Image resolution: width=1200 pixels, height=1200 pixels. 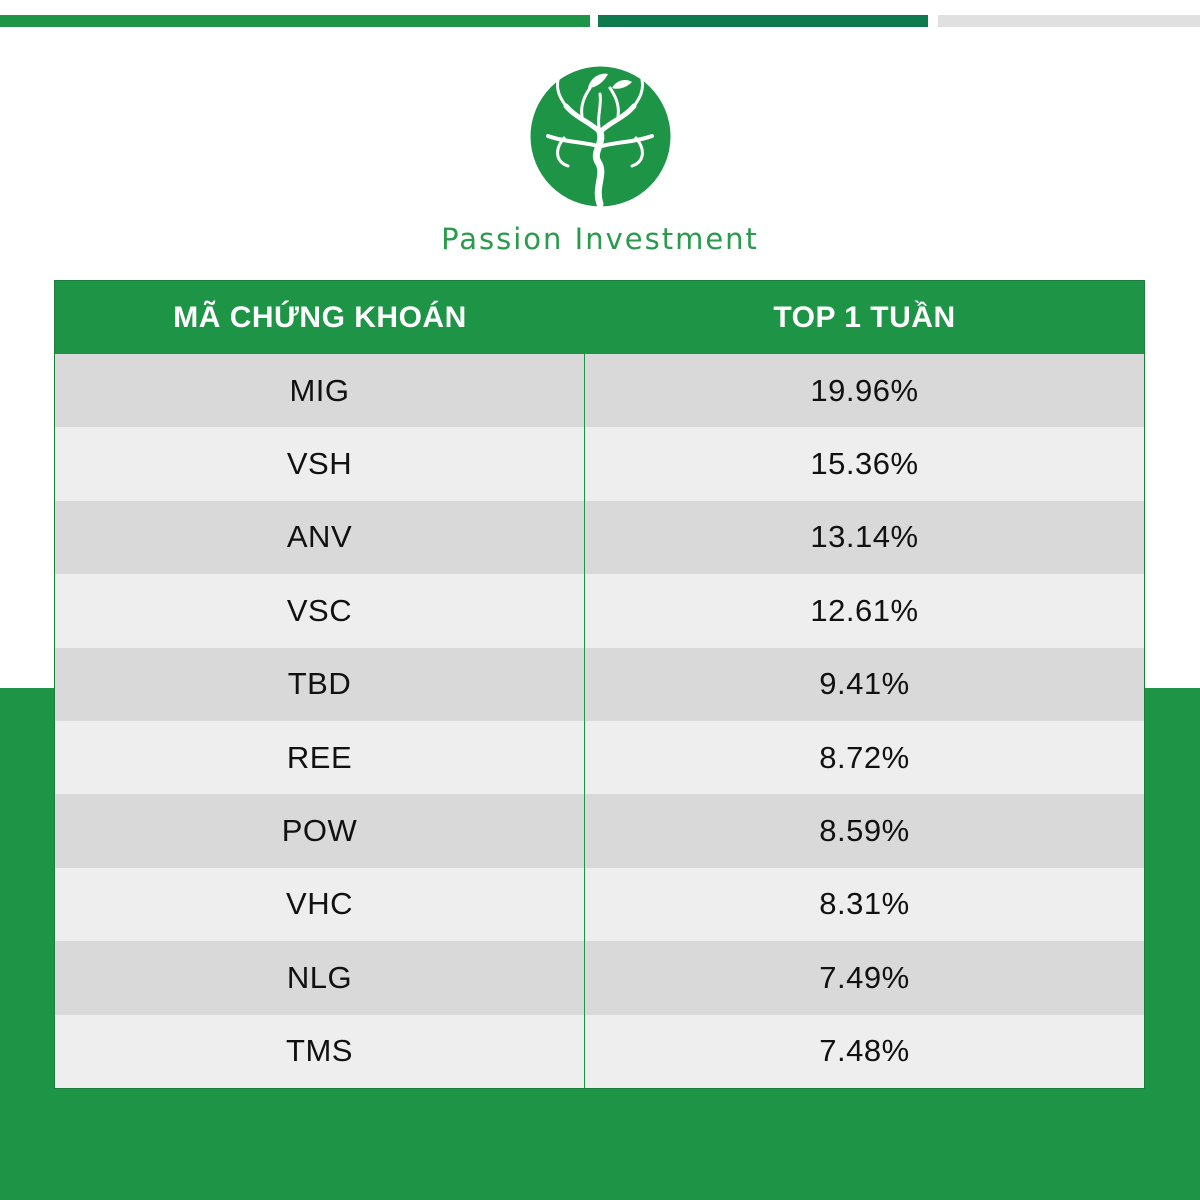 What do you see at coordinates (320, 391) in the screenshot?
I see `stock-code: MIG` at bounding box center [320, 391].